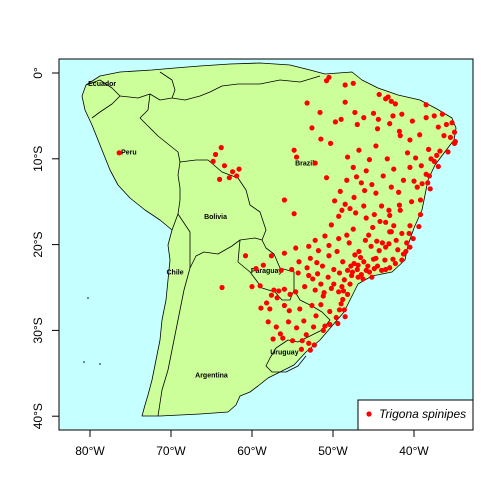  What do you see at coordinates (45, 248) in the screenshot?
I see `y-axis: 0° 10°S 20°S 30°S 40°S` at bounding box center [45, 248].